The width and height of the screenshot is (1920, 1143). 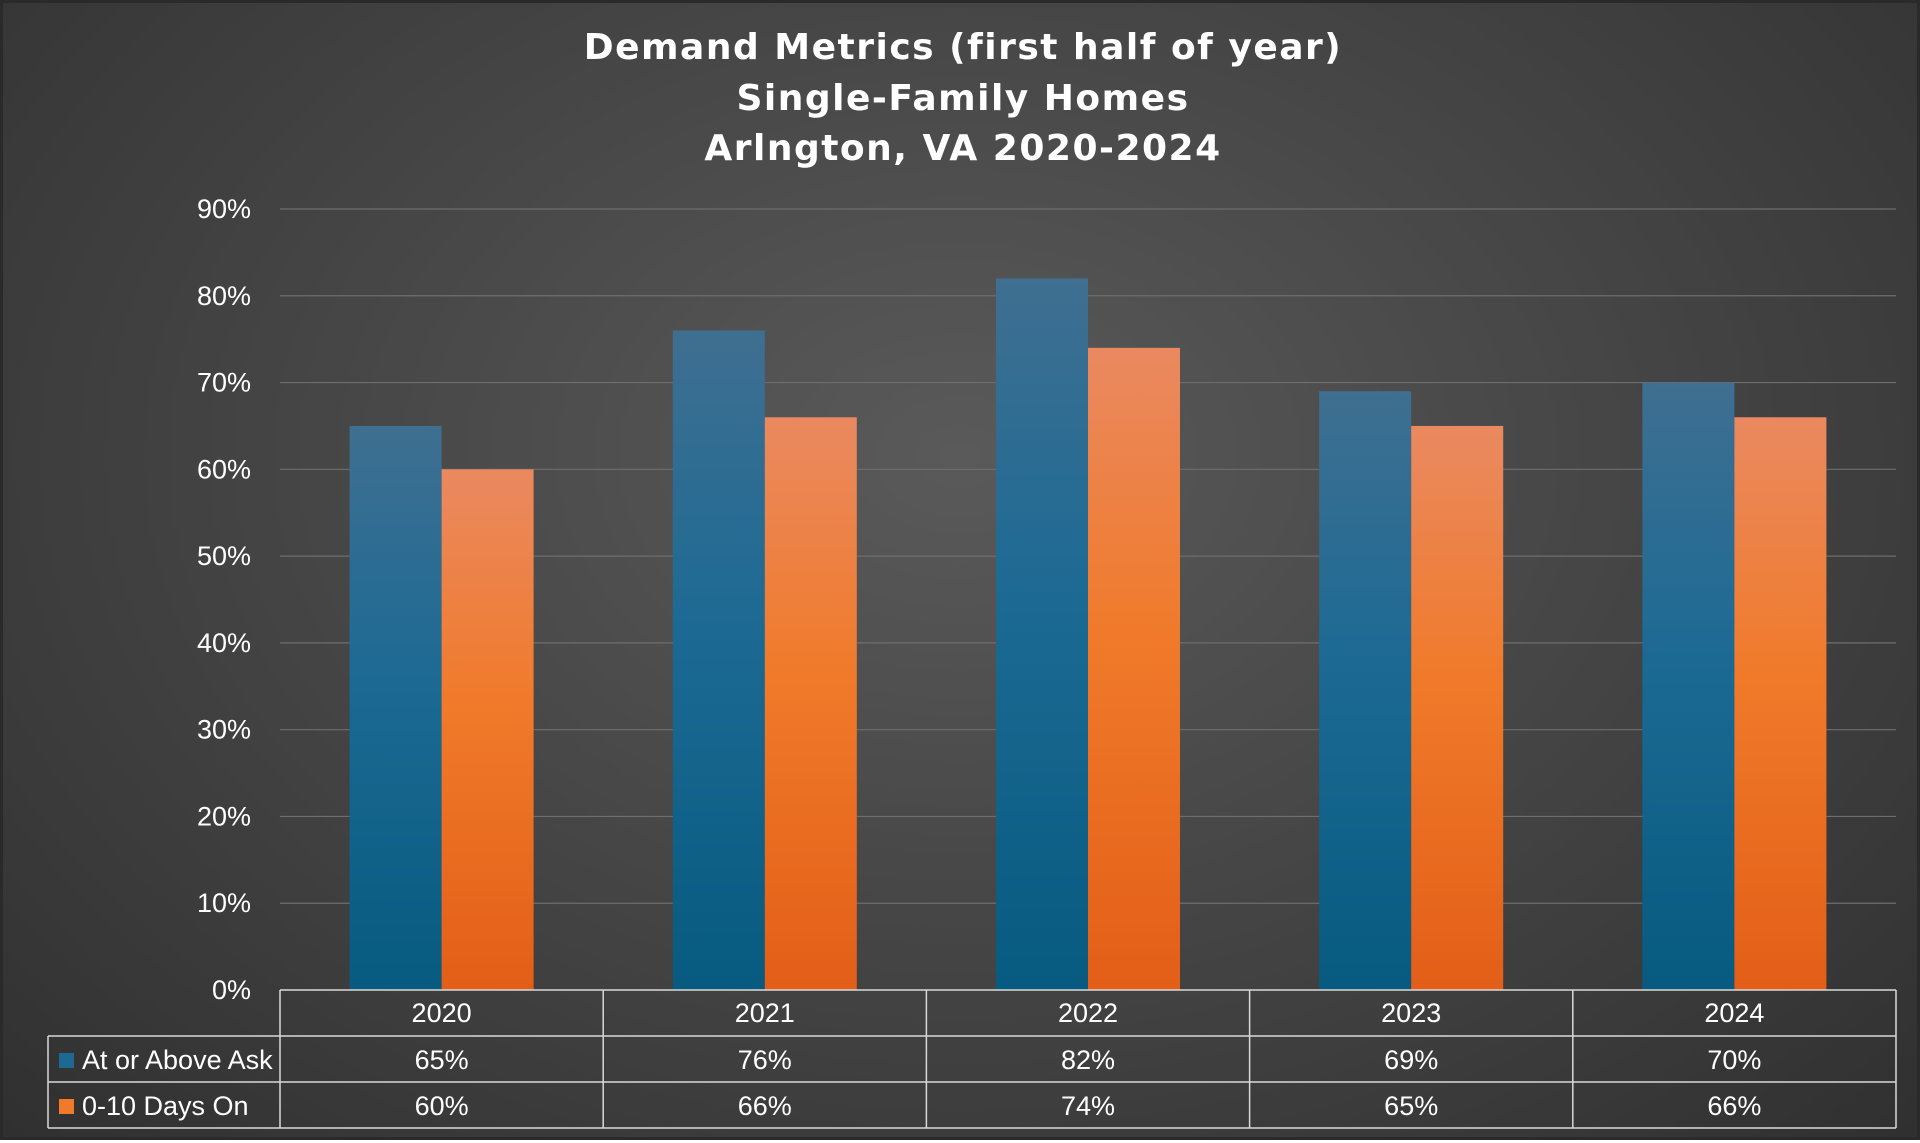 I want to click on x-category-label: 2021, so click(x=765, y=1013).